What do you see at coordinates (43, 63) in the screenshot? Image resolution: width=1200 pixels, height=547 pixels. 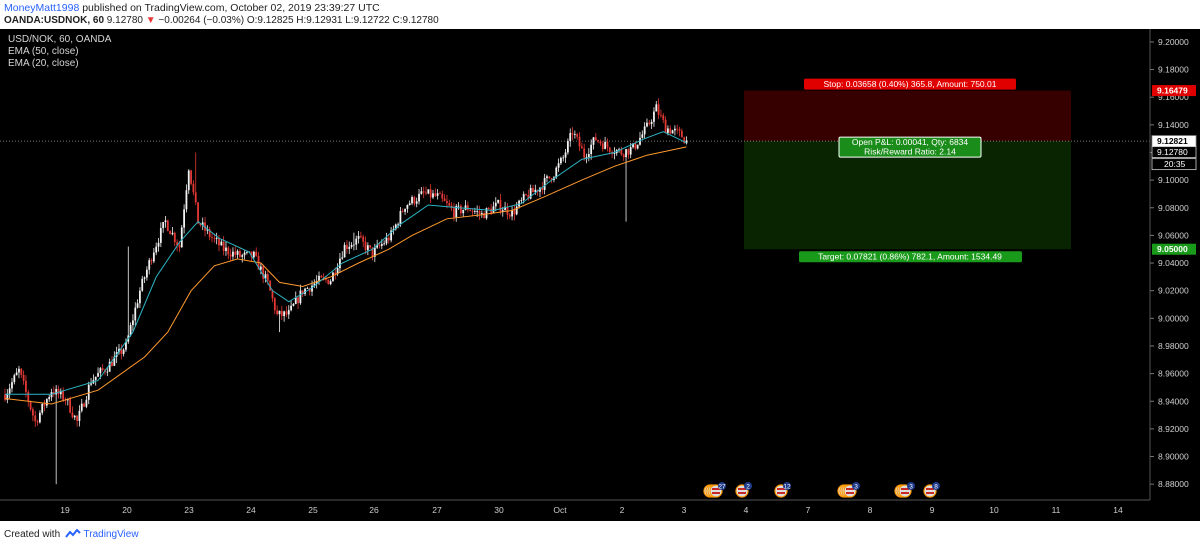 I see `legend-ema20: EMA (20, close)` at bounding box center [43, 63].